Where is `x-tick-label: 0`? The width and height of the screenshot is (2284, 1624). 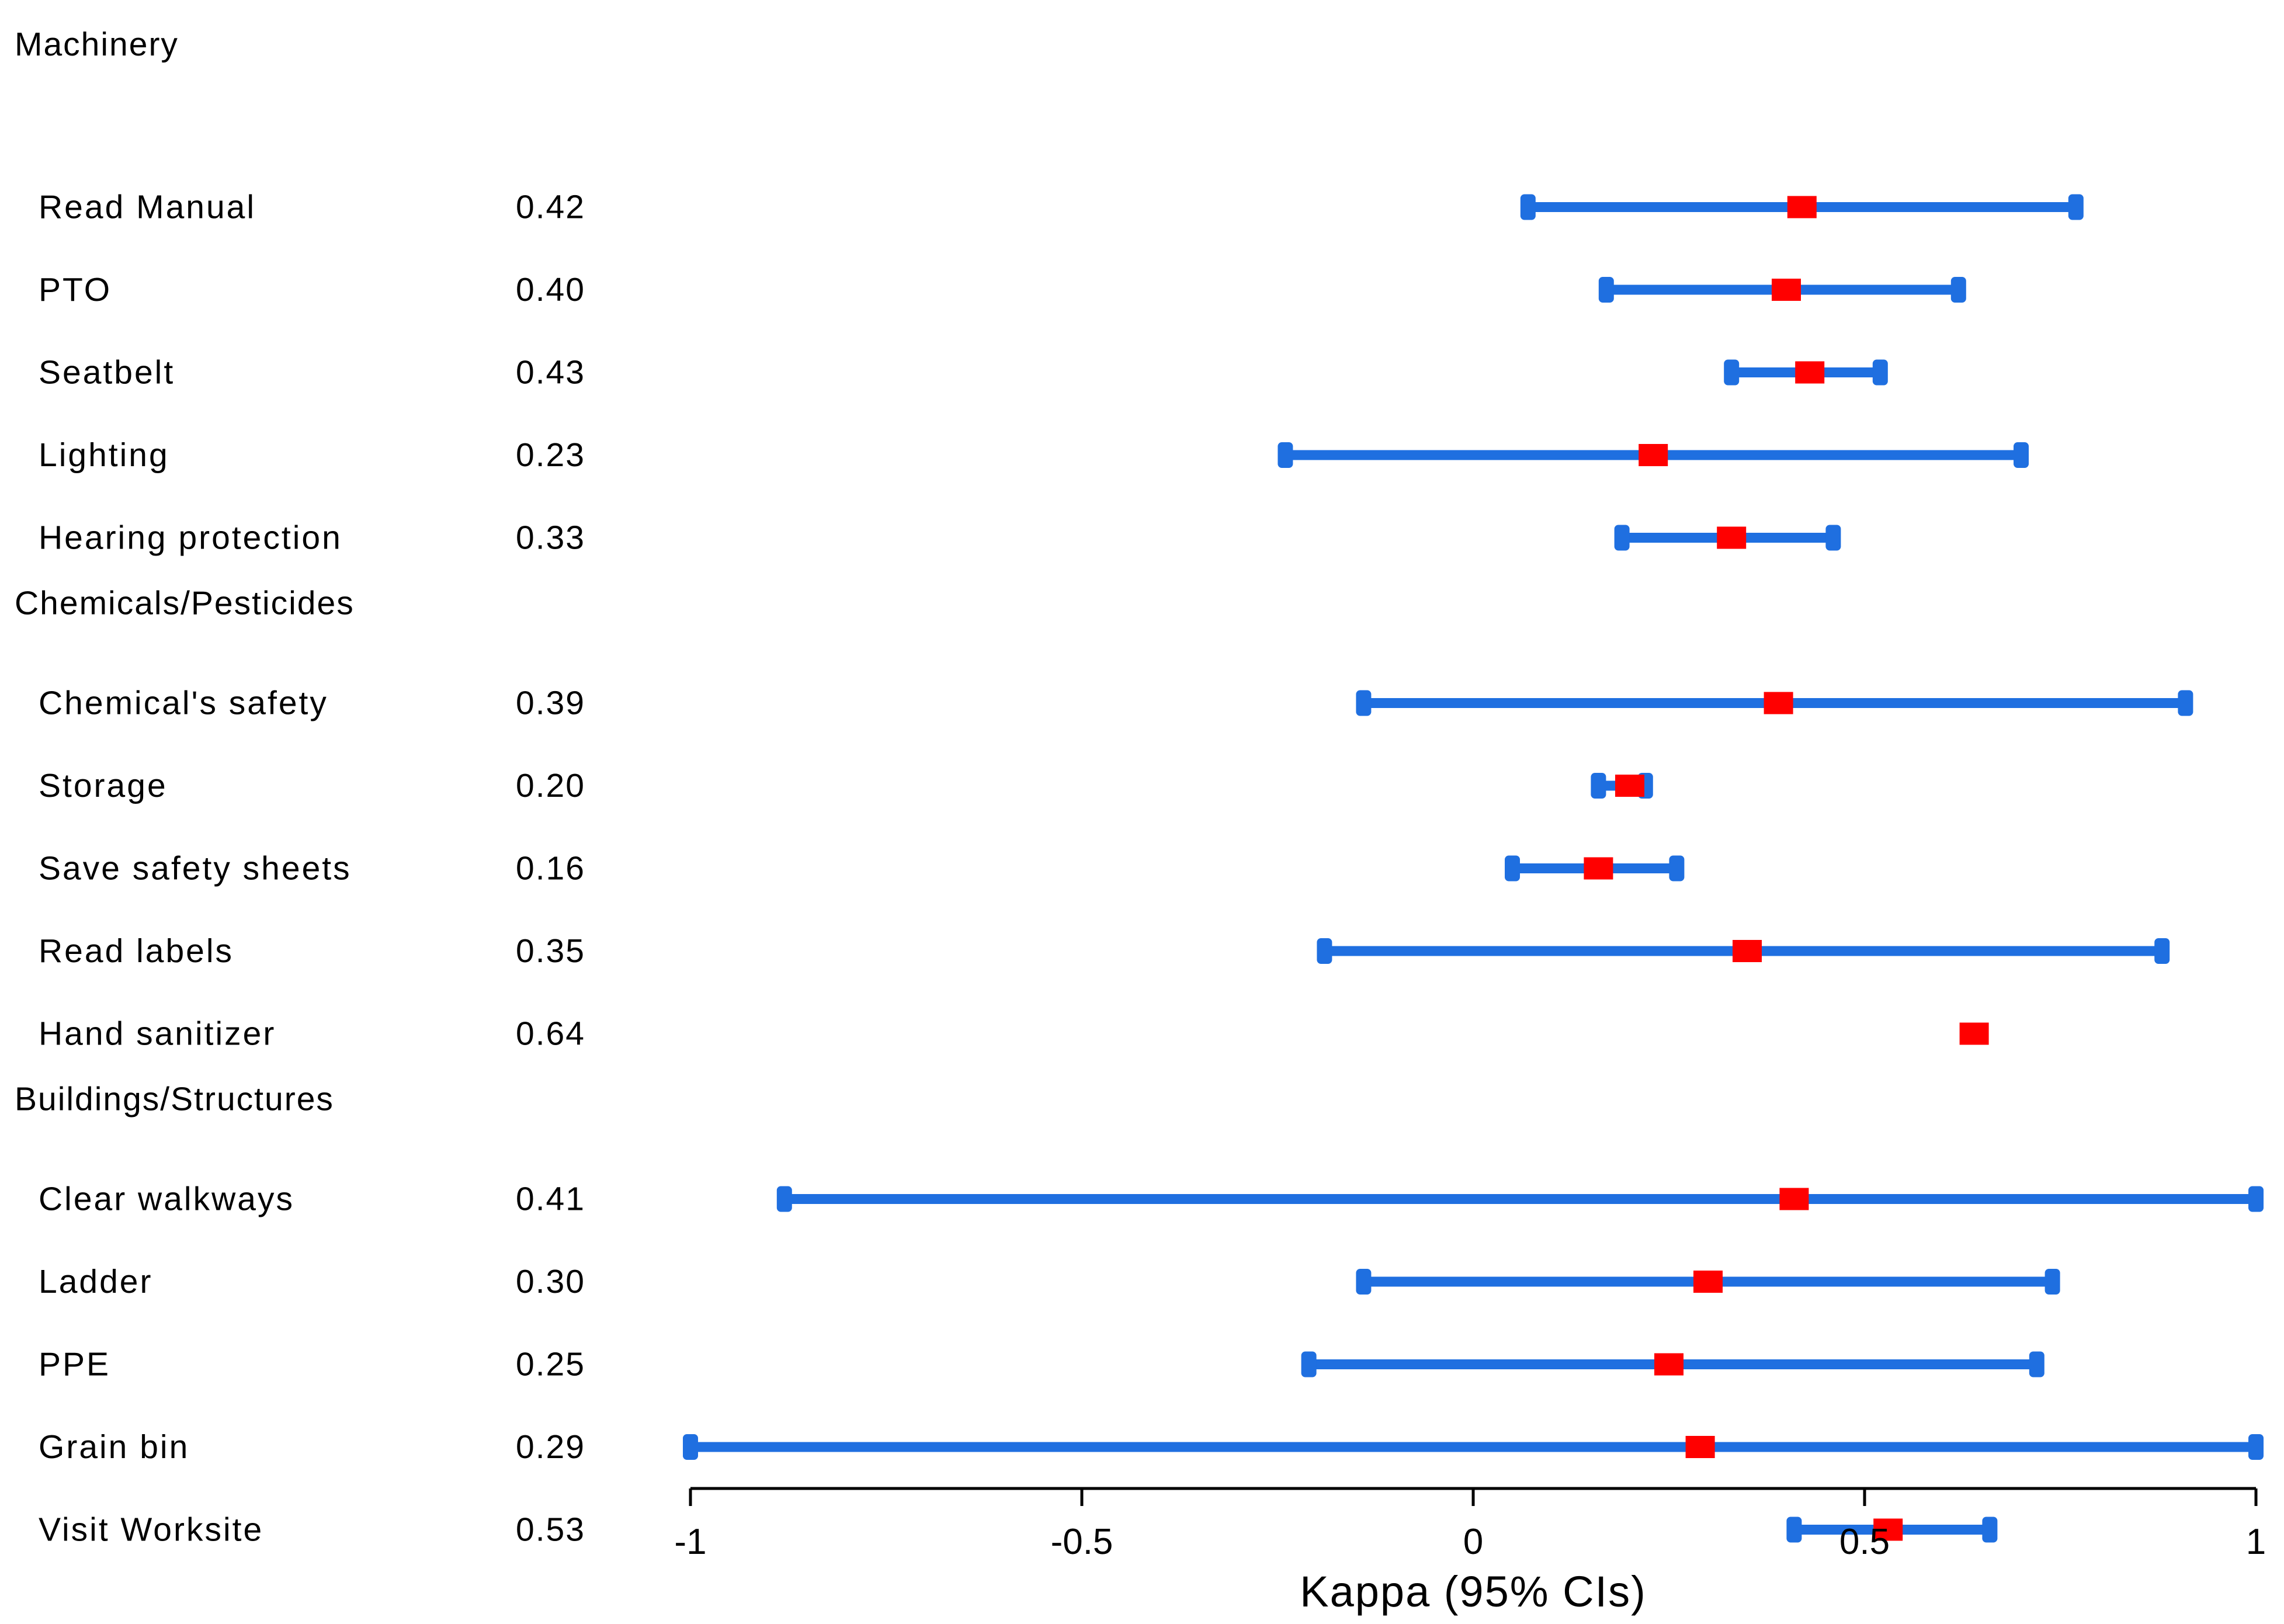
x-tick-label: 0 is located at coordinates (1473, 1542).